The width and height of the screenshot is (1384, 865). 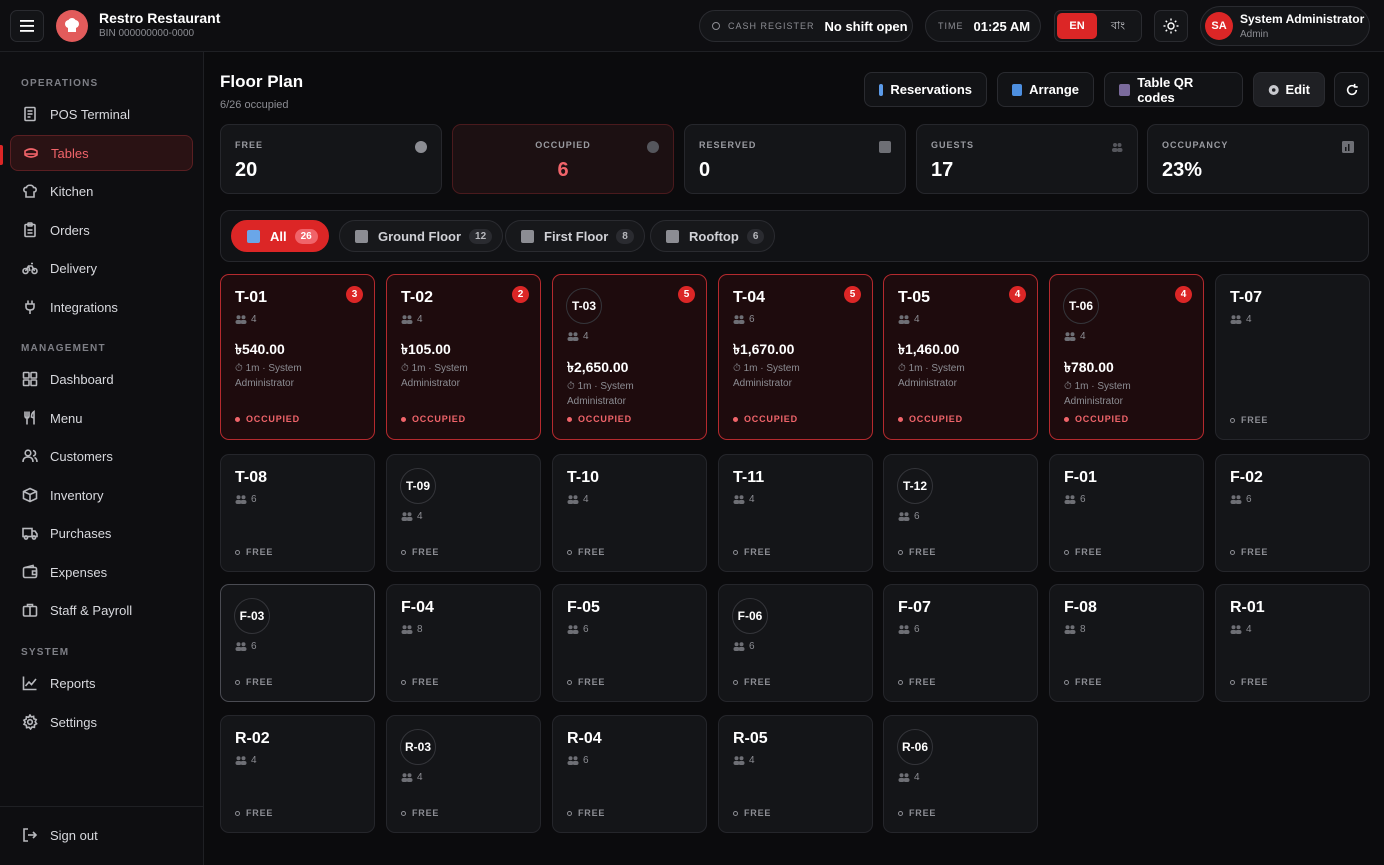 I want to click on edit-button: Edit, so click(x=1289, y=89).